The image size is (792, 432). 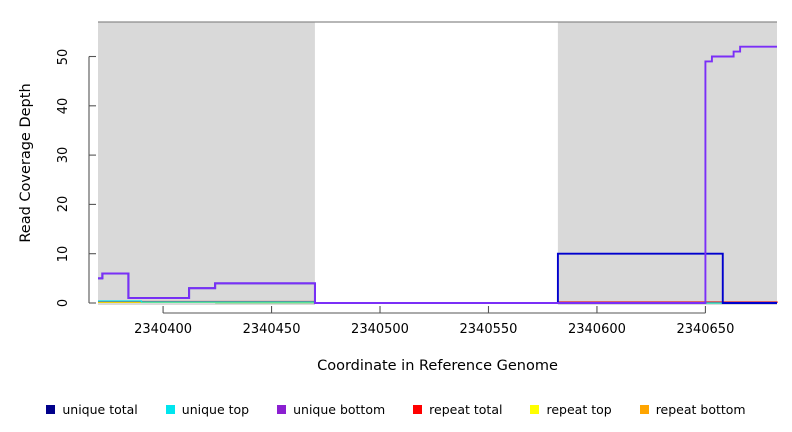 What do you see at coordinates (339, 409) in the screenshot?
I see `legend-label: unique bottom` at bounding box center [339, 409].